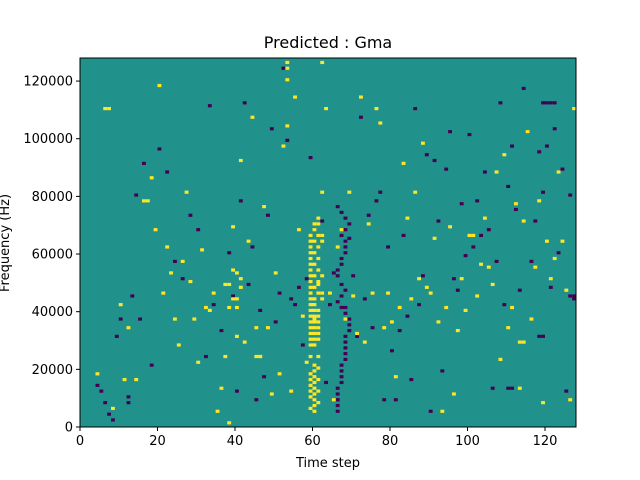 This screenshot has height=480, width=640. Describe the element at coordinates (467, 441) in the screenshot. I see `x-tick-label: 100` at that location.